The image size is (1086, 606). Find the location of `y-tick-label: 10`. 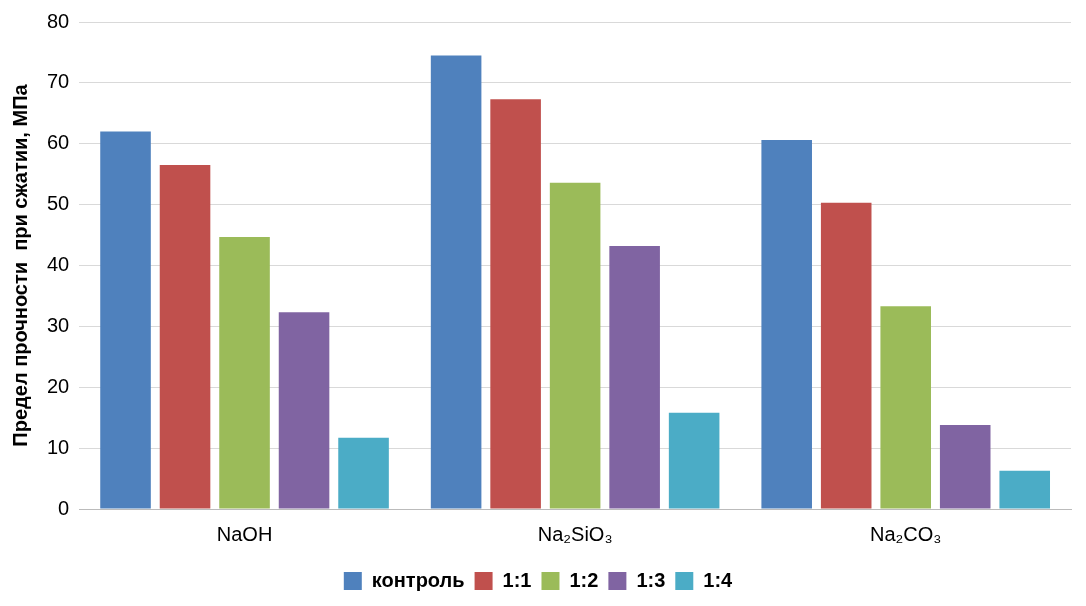

y-tick-label: 10 is located at coordinates (58, 446).